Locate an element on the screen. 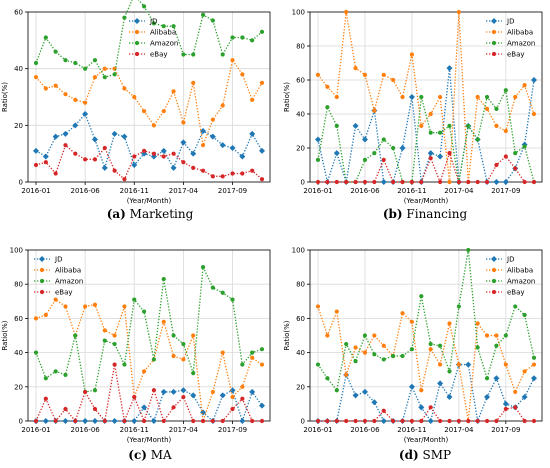 The height and width of the screenshot is (468, 550). series-ebay is located at coordinates (149, 162).